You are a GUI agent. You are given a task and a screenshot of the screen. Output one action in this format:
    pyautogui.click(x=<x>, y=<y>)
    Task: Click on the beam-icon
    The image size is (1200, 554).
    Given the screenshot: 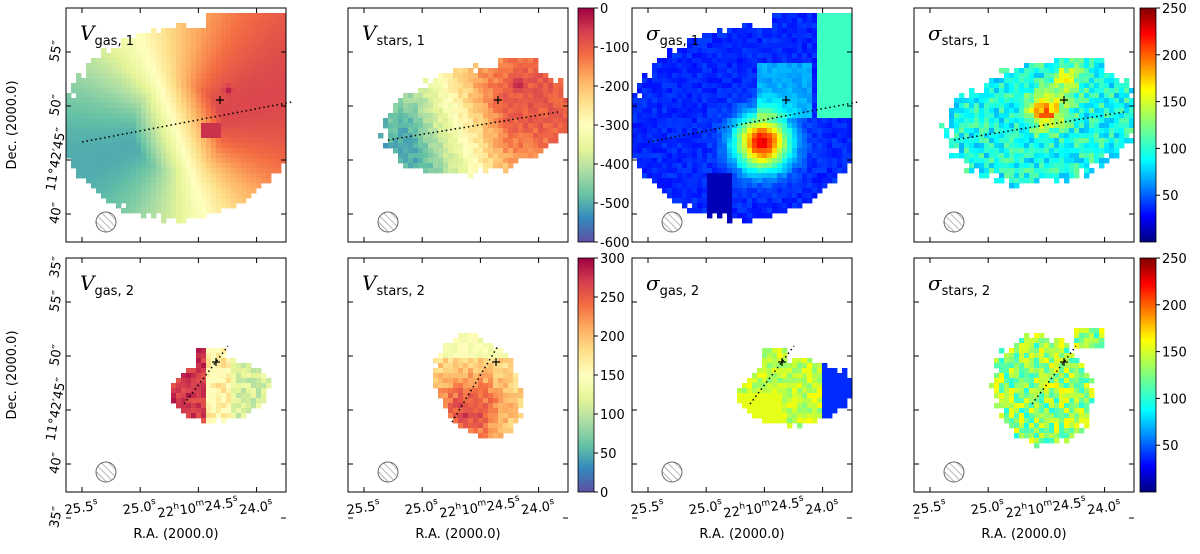 What is the action you would take?
    pyautogui.click(x=106, y=472)
    